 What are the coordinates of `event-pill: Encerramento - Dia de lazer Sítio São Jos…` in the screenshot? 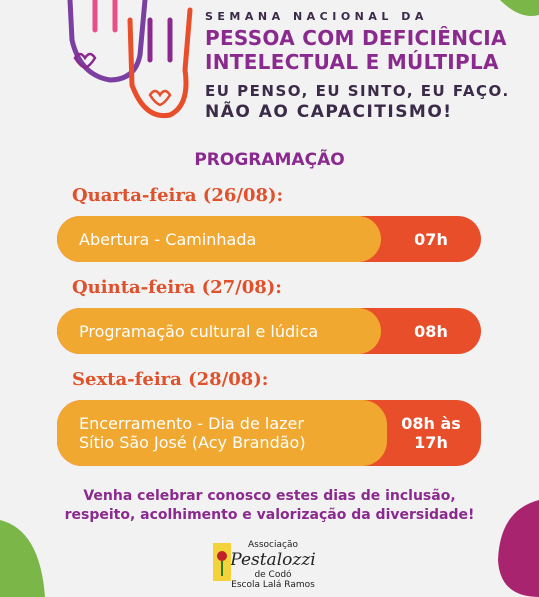 It's located at (269, 433).